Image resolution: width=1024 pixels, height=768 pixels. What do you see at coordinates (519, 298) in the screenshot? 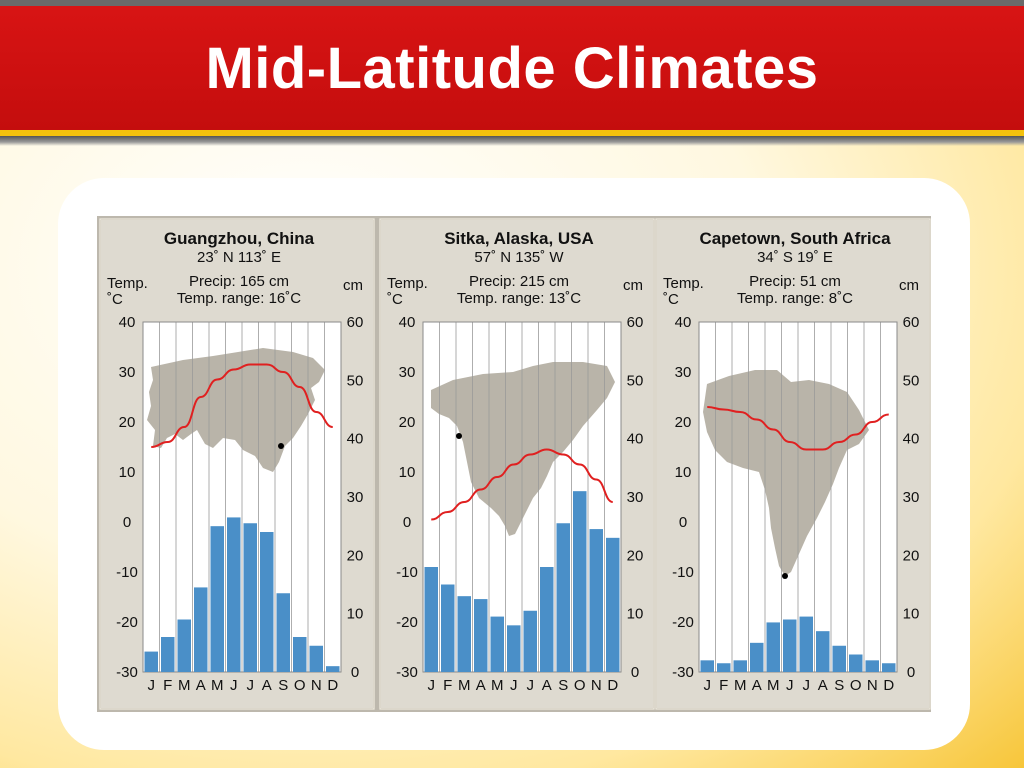
I see `temp-range: Temp. range: 13˚C` at bounding box center [519, 298].